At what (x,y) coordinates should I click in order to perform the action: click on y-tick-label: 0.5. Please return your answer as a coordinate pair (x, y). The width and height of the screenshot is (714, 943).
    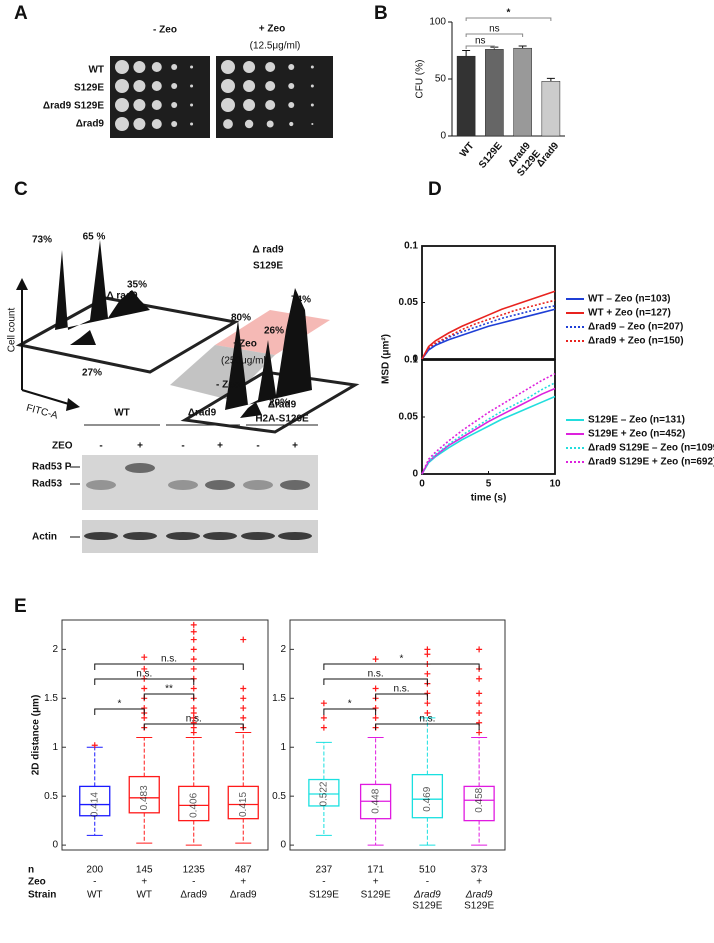
    Looking at the image, I should click on (279, 796).